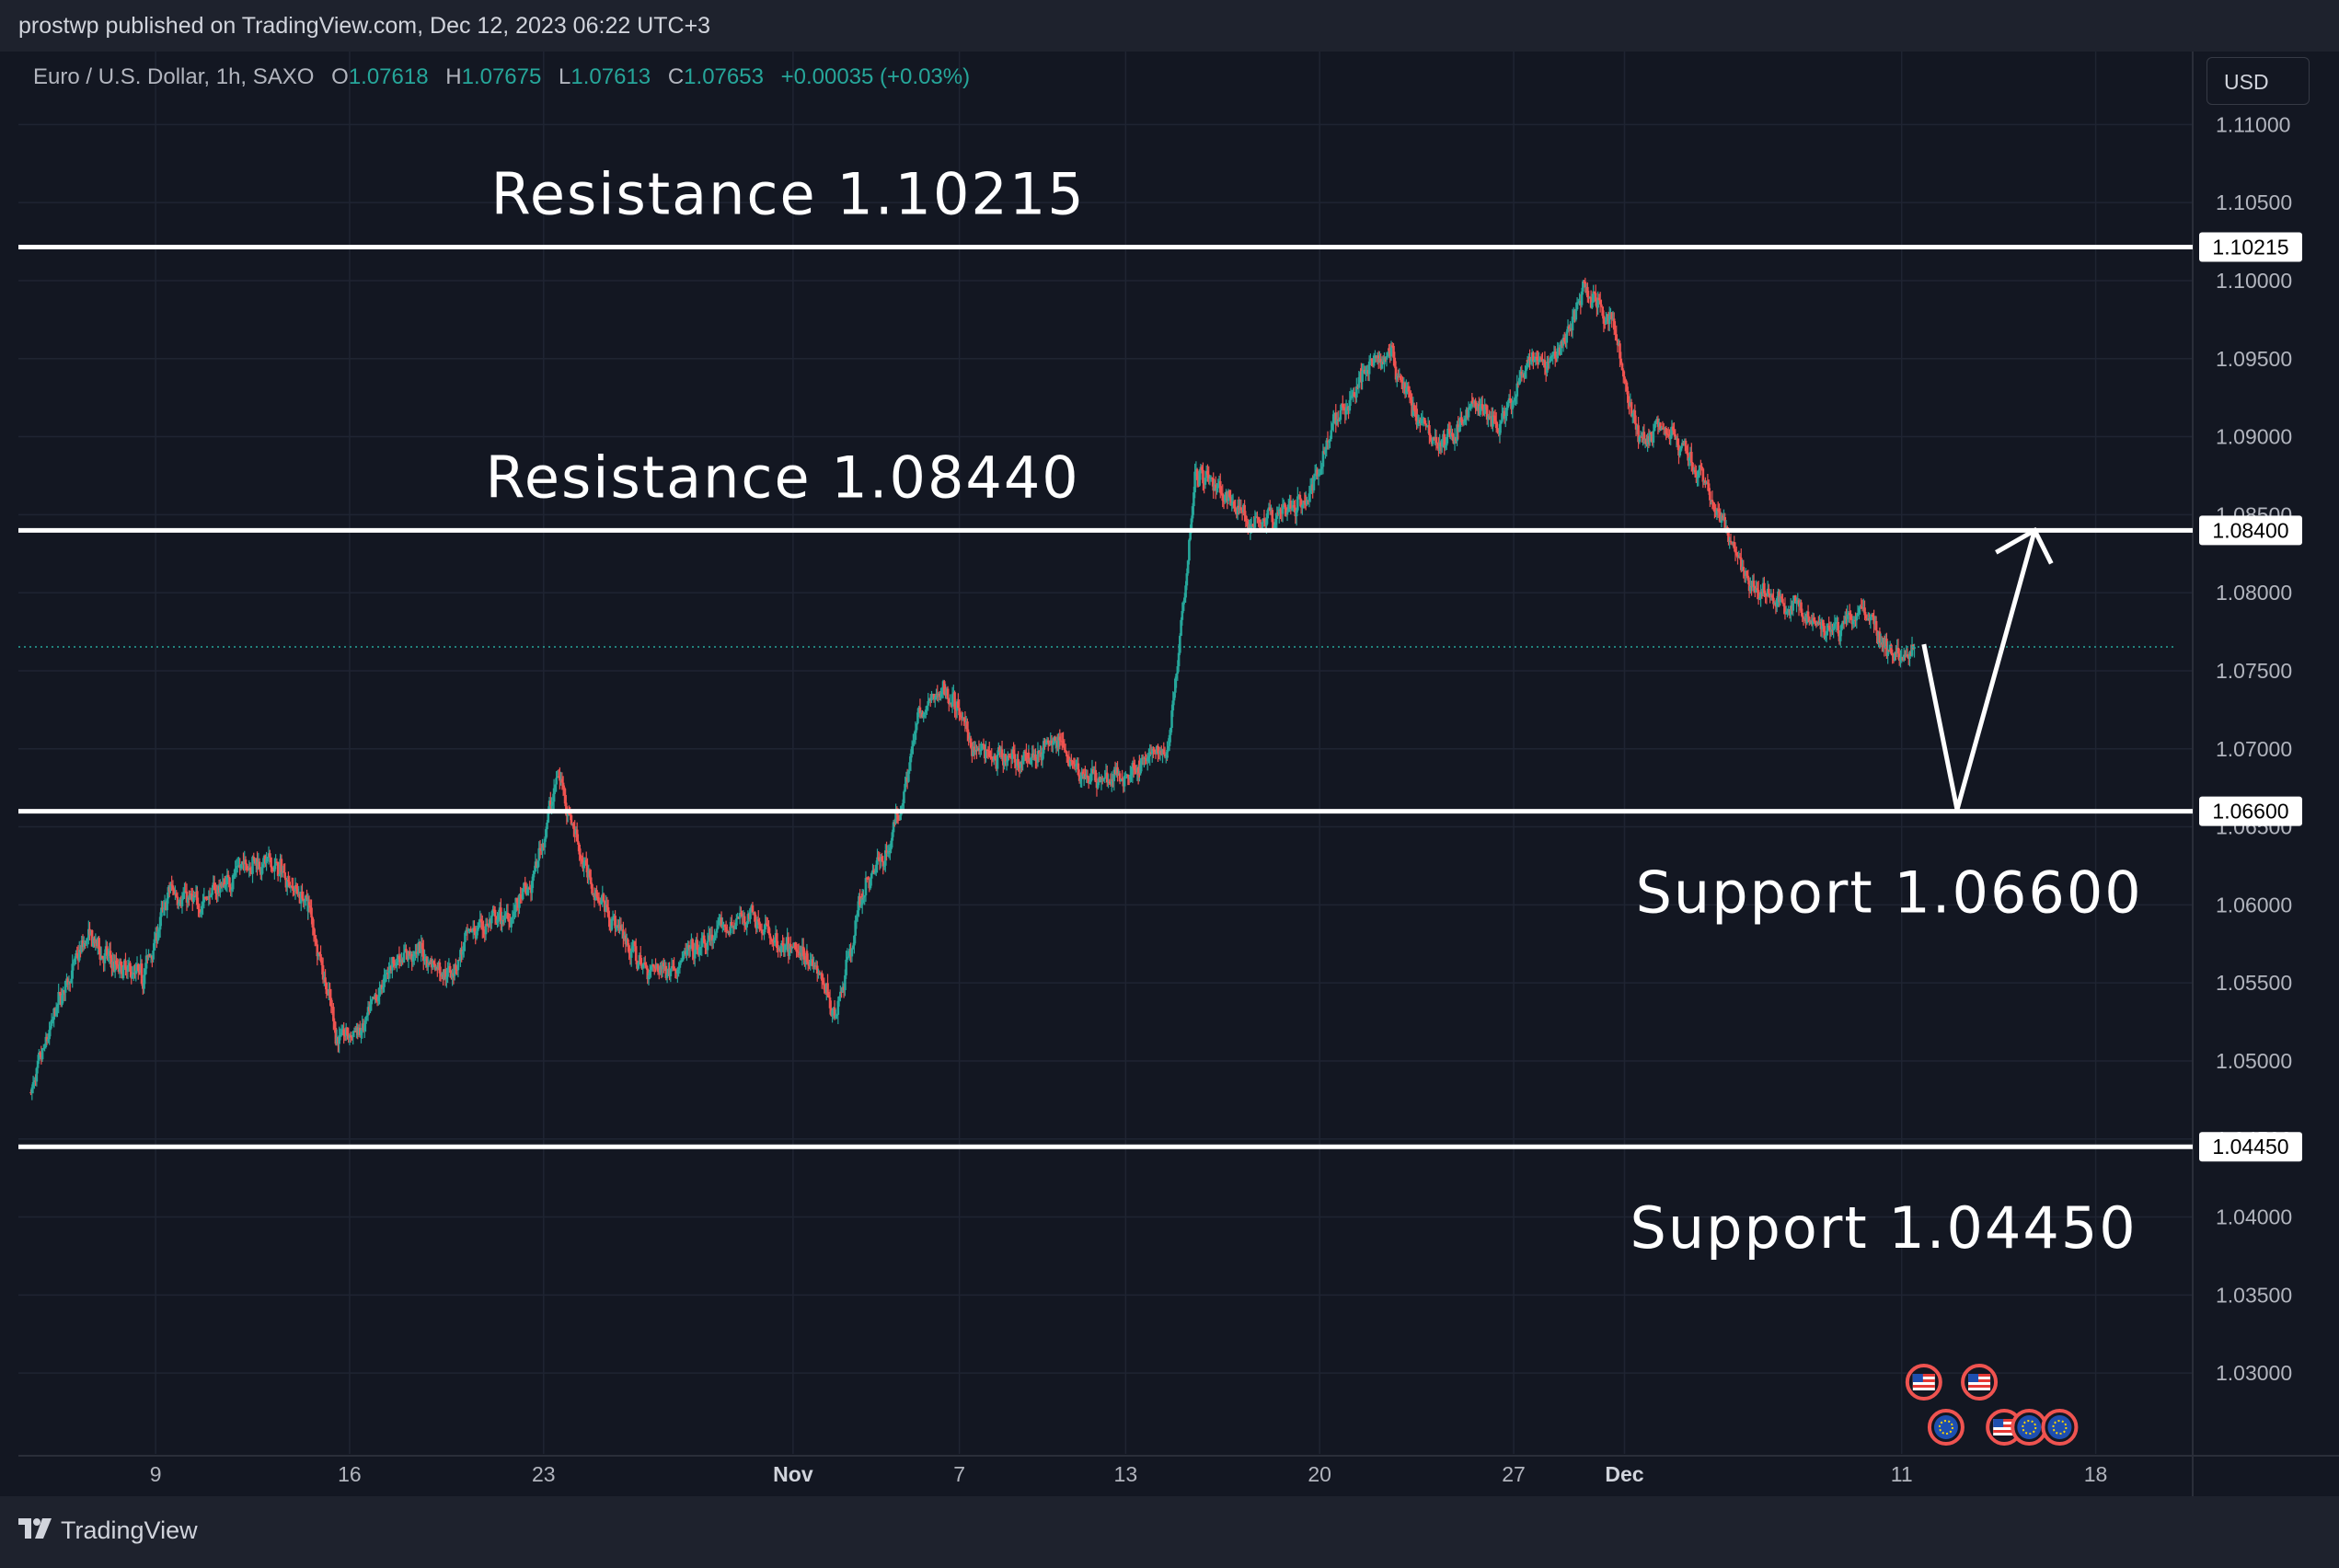  Describe the element at coordinates (2059, 1427) in the screenshot. I see `eu-flag-icon-field` at that location.